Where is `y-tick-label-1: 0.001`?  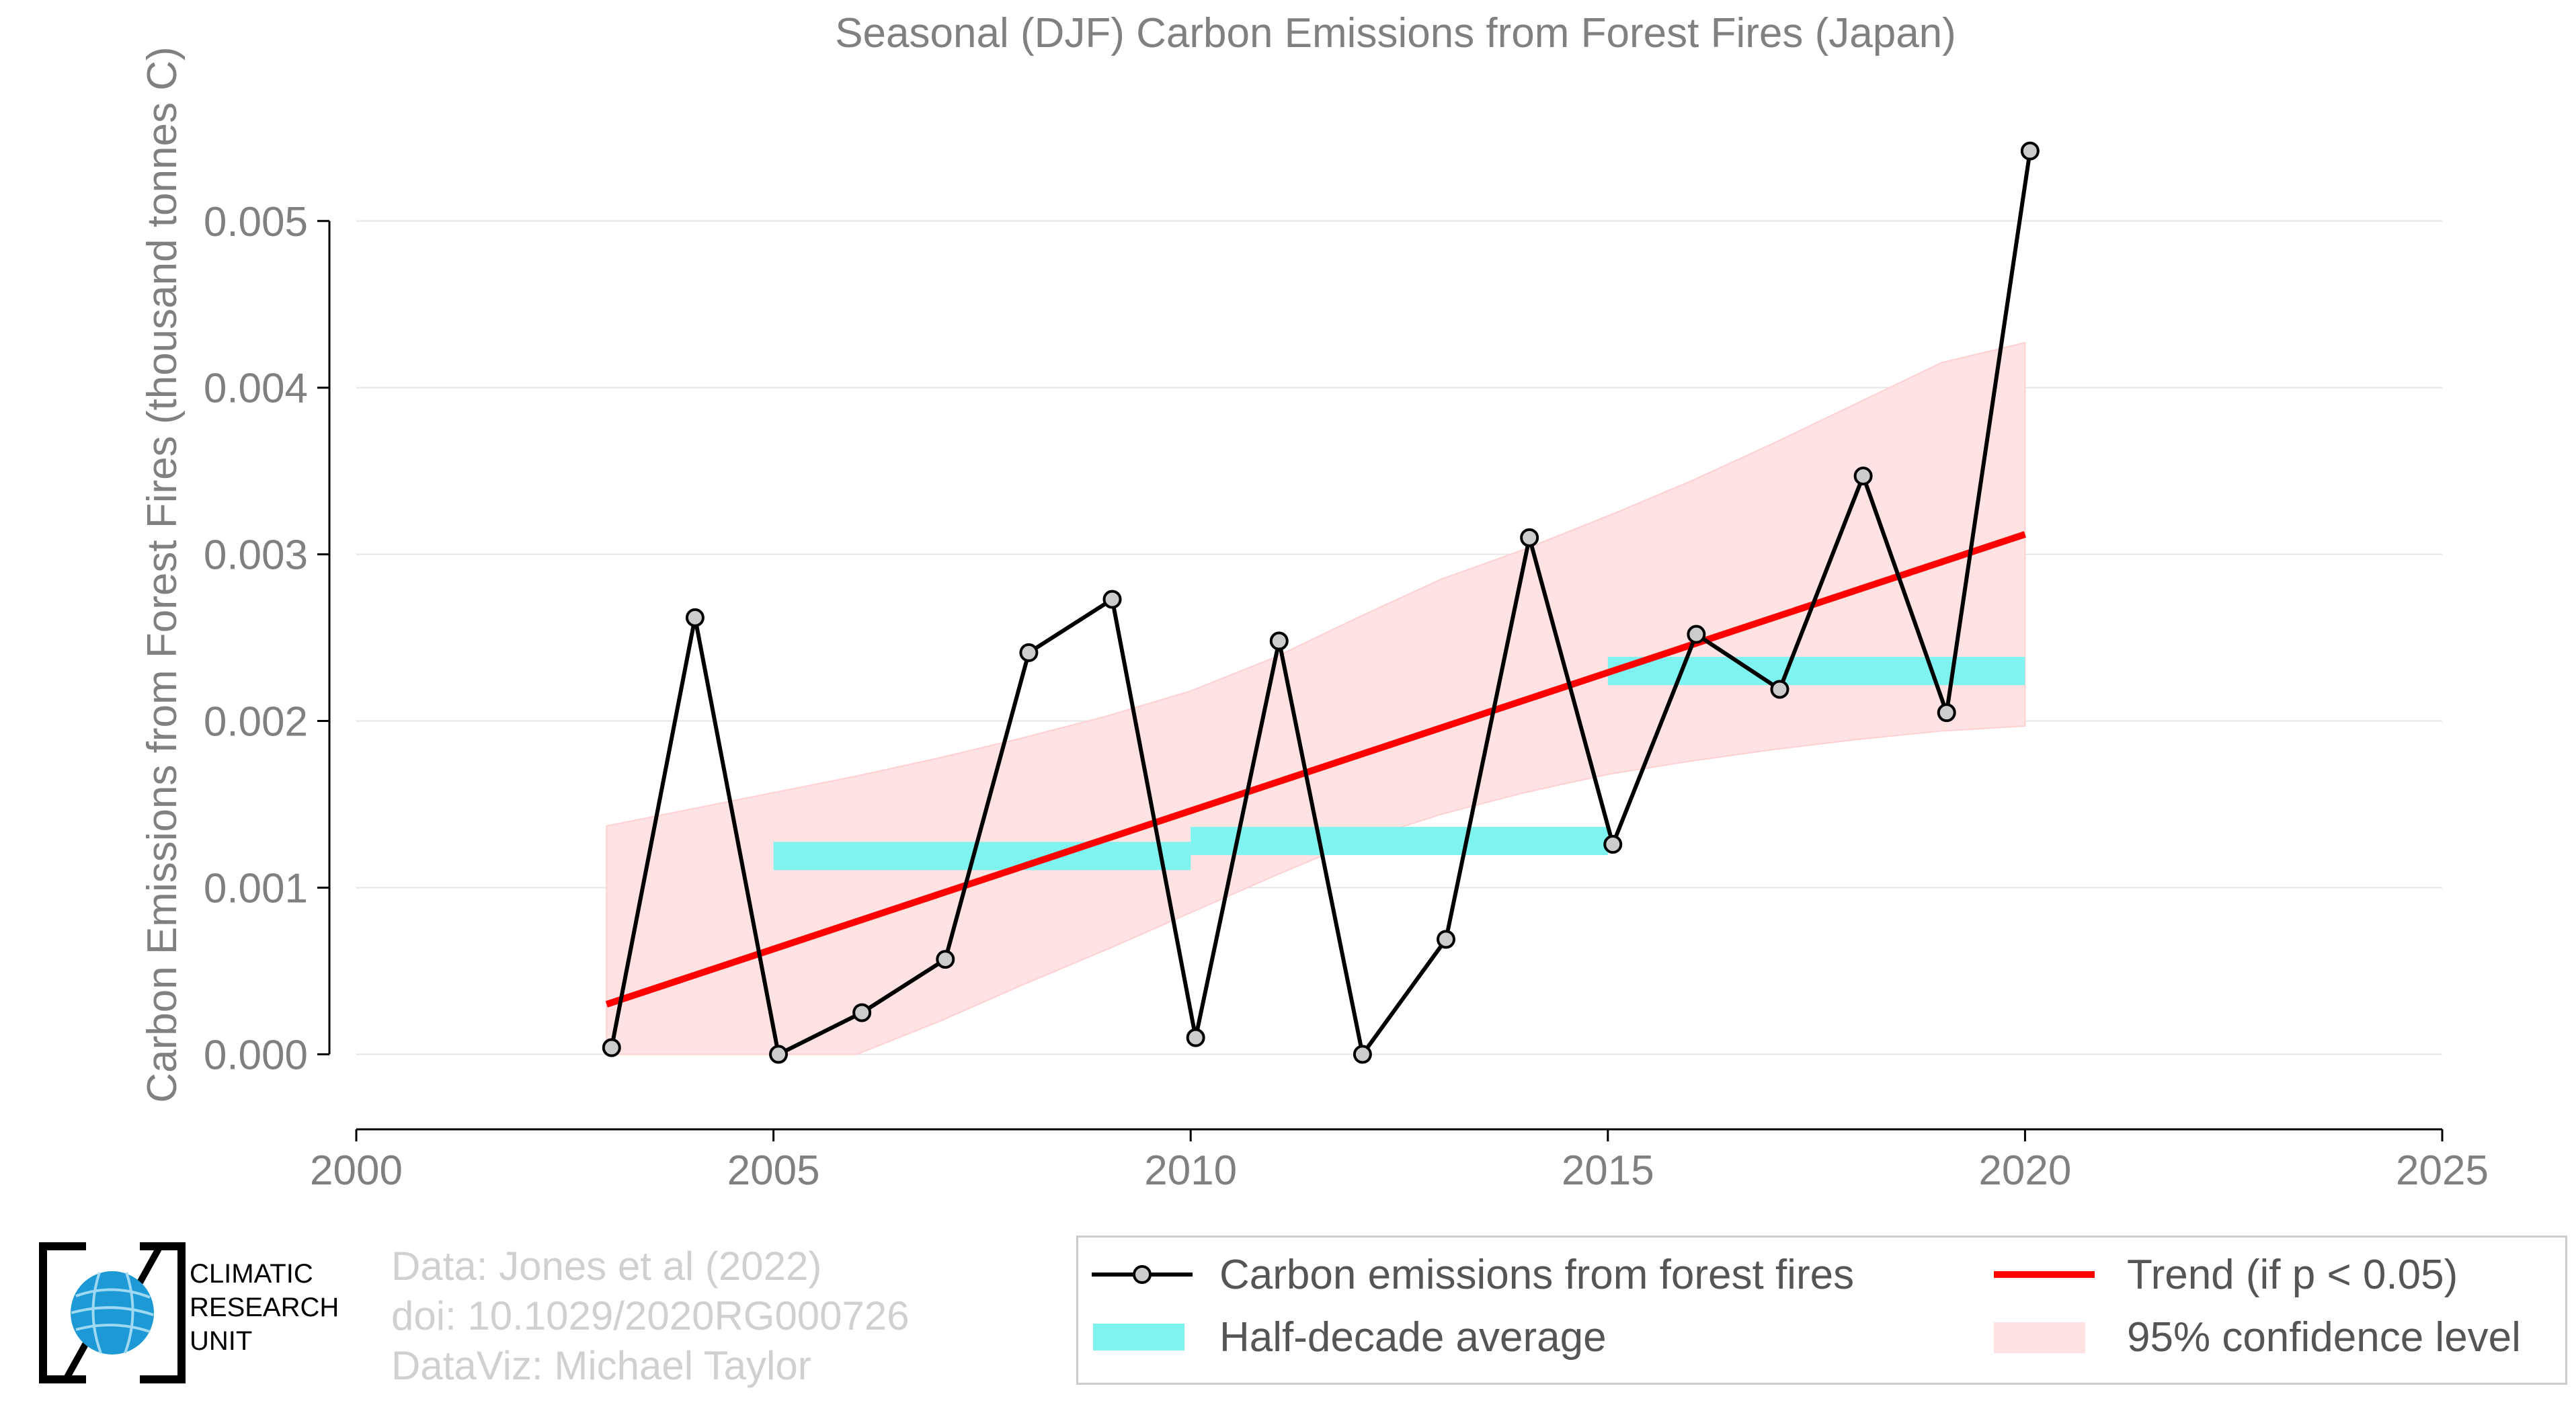 y-tick-label-1: 0.001 is located at coordinates (256, 889).